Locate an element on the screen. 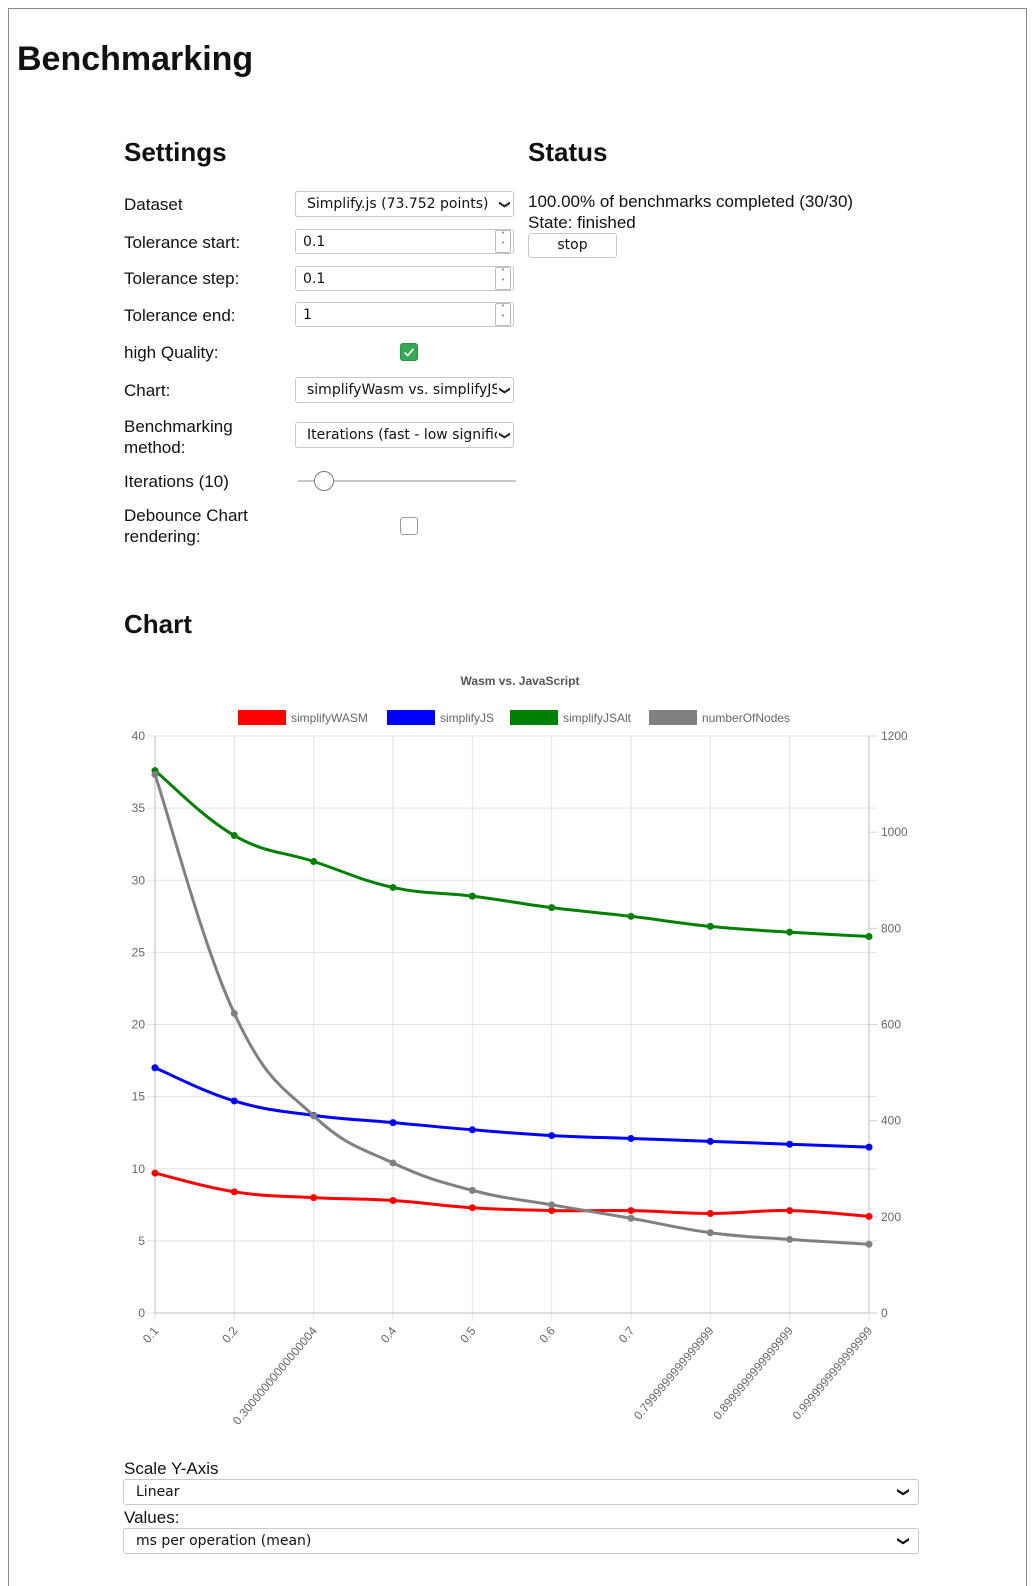  y-left-tick-label: 25 is located at coordinates (139, 952).